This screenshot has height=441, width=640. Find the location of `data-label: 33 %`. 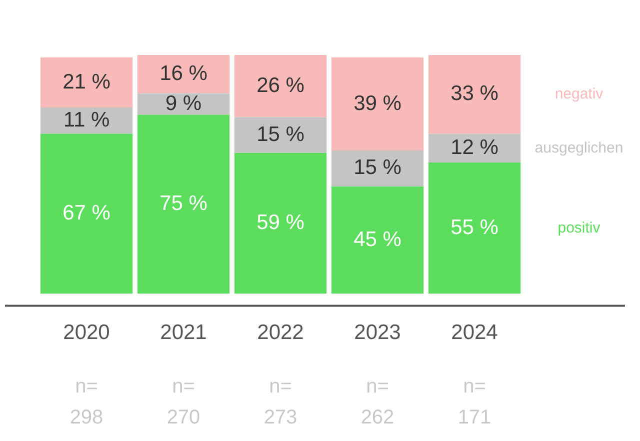

data-label: 33 % is located at coordinates (474, 94).